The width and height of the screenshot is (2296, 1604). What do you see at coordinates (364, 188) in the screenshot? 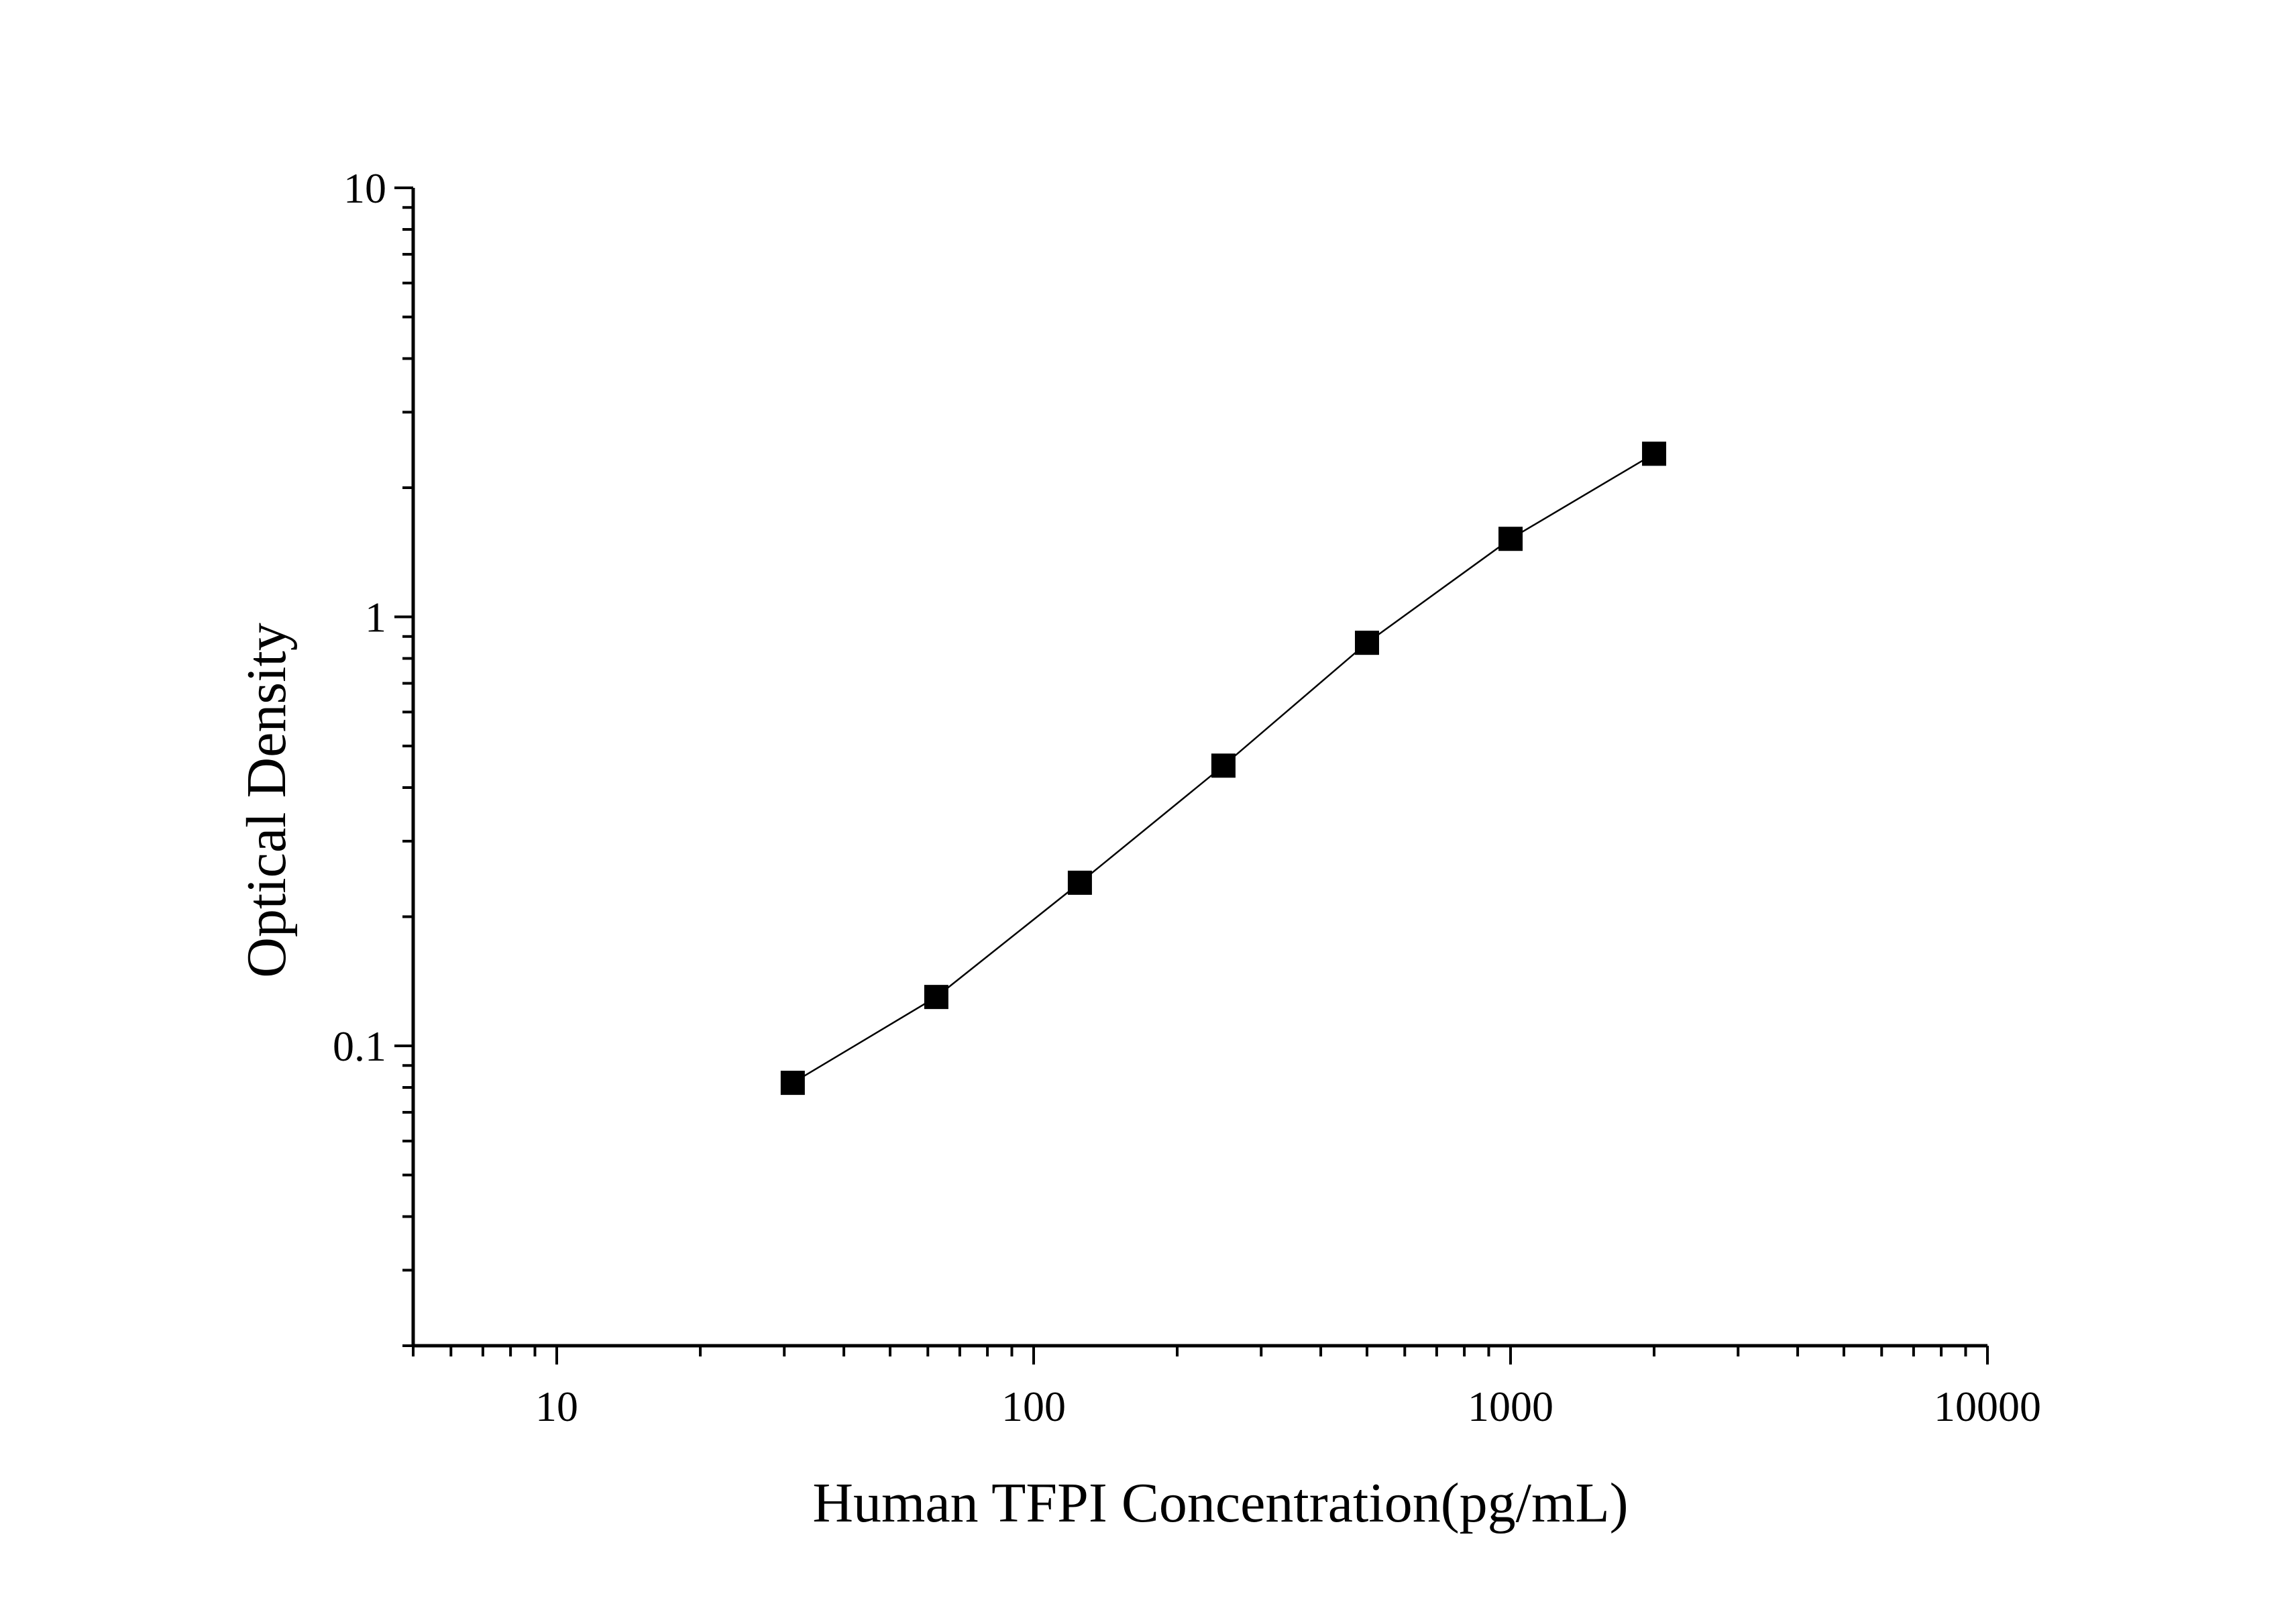
I see `y-tick-label: 10` at bounding box center [364, 188].